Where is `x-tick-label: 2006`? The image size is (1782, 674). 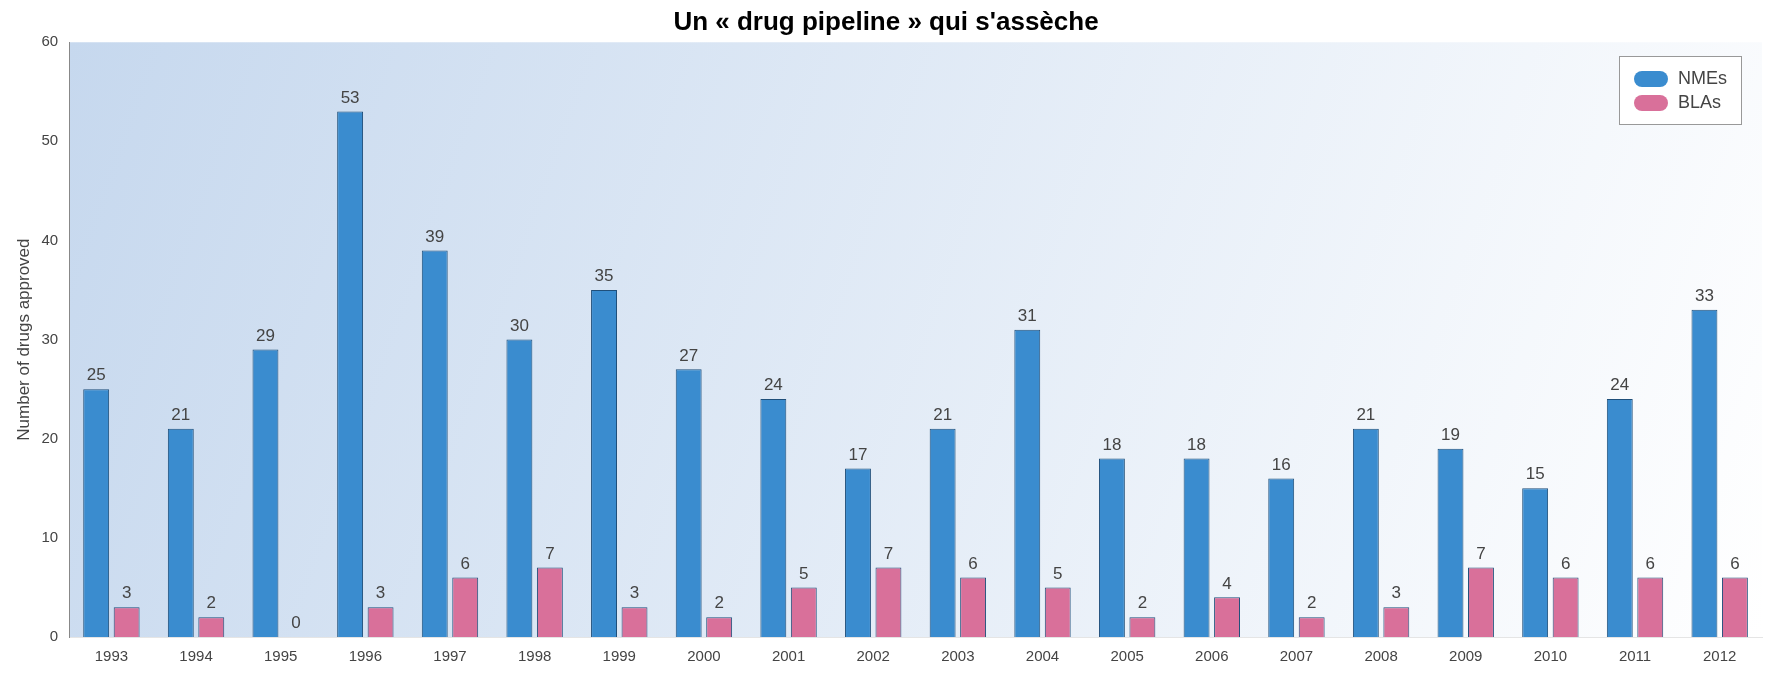
x-tick-label: 2006 is located at coordinates (1212, 656).